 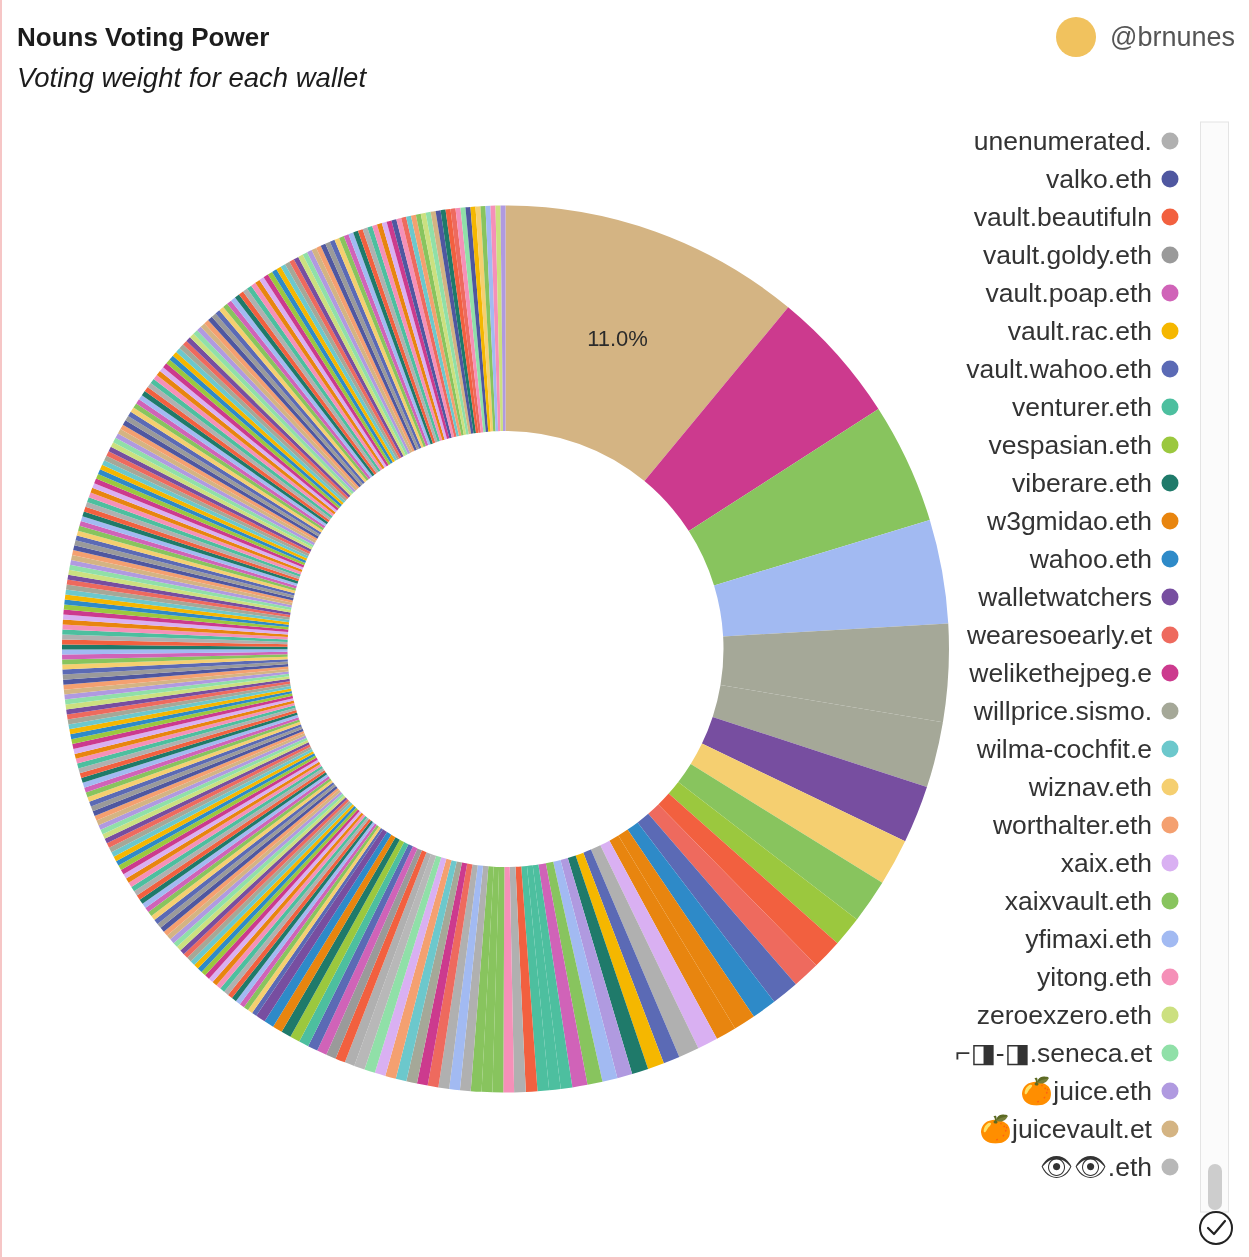 What do you see at coordinates (1066, 1128) in the screenshot?
I see `legend-label: 🍊juicevault.et` at bounding box center [1066, 1128].